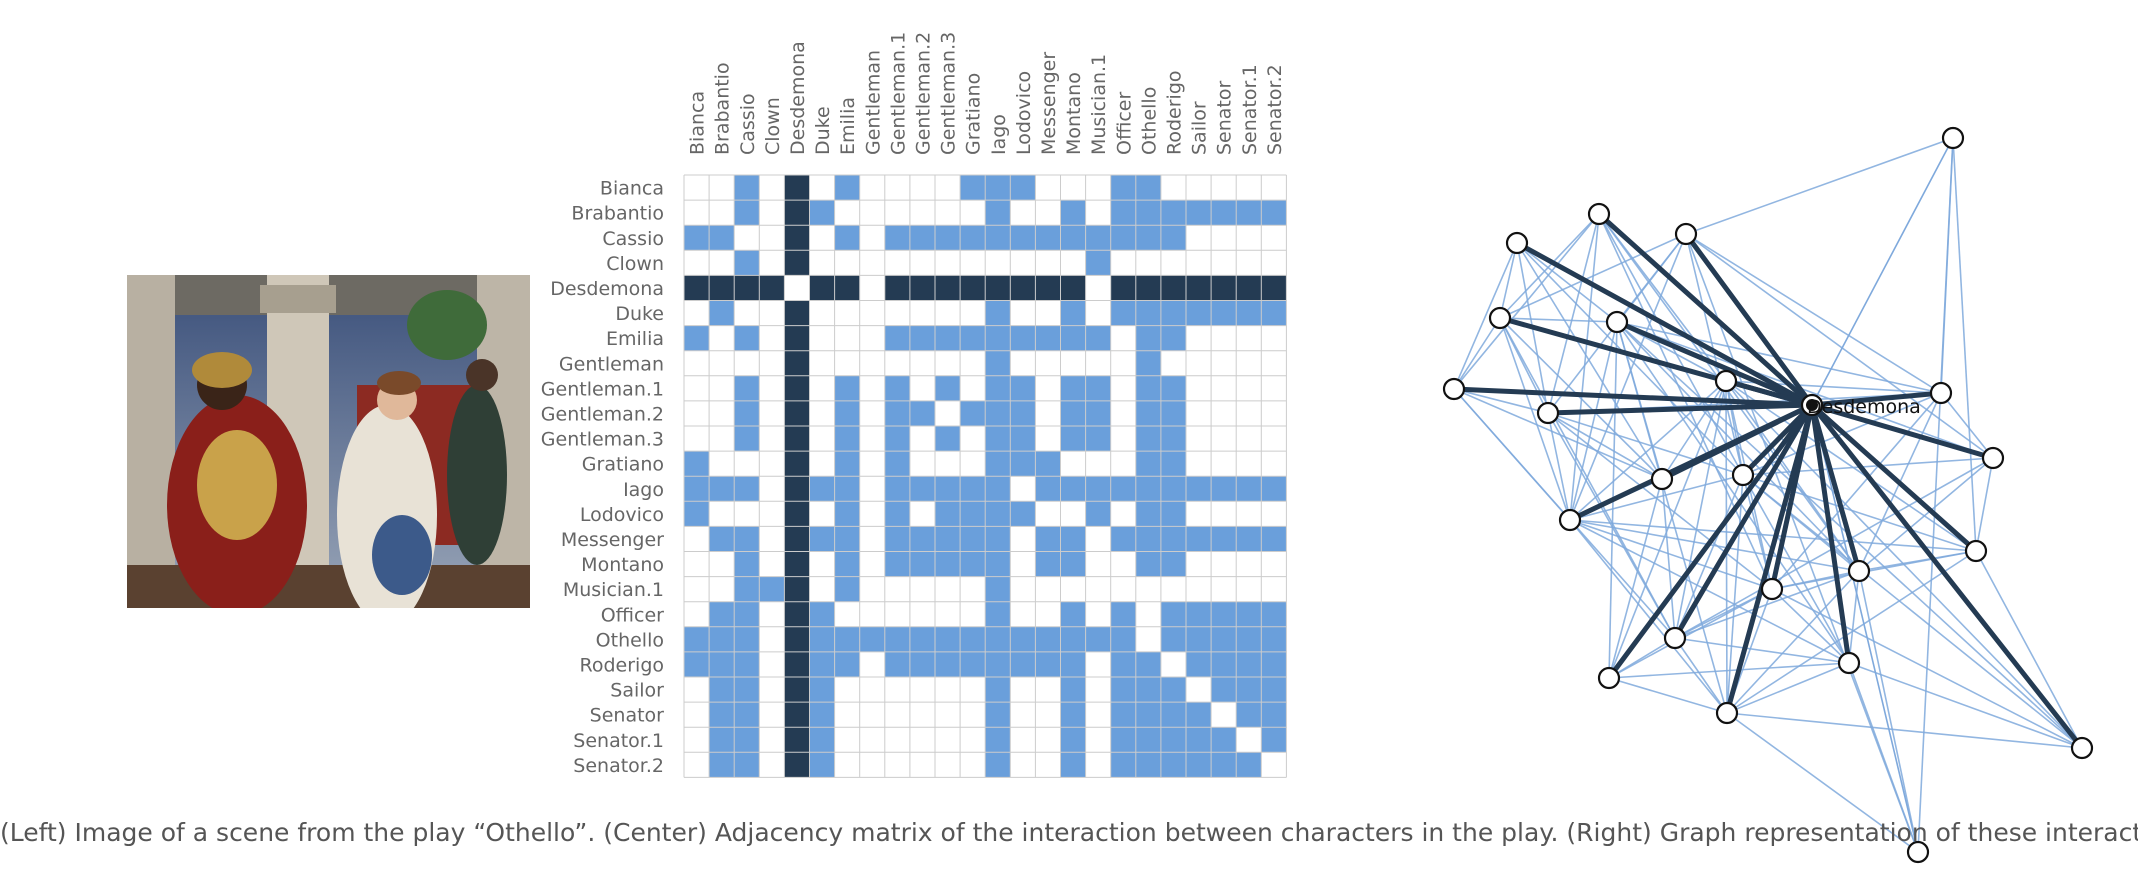 The width and height of the screenshot is (2138, 890). I want to click on matrix-row-label: Montano, so click(622, 565).